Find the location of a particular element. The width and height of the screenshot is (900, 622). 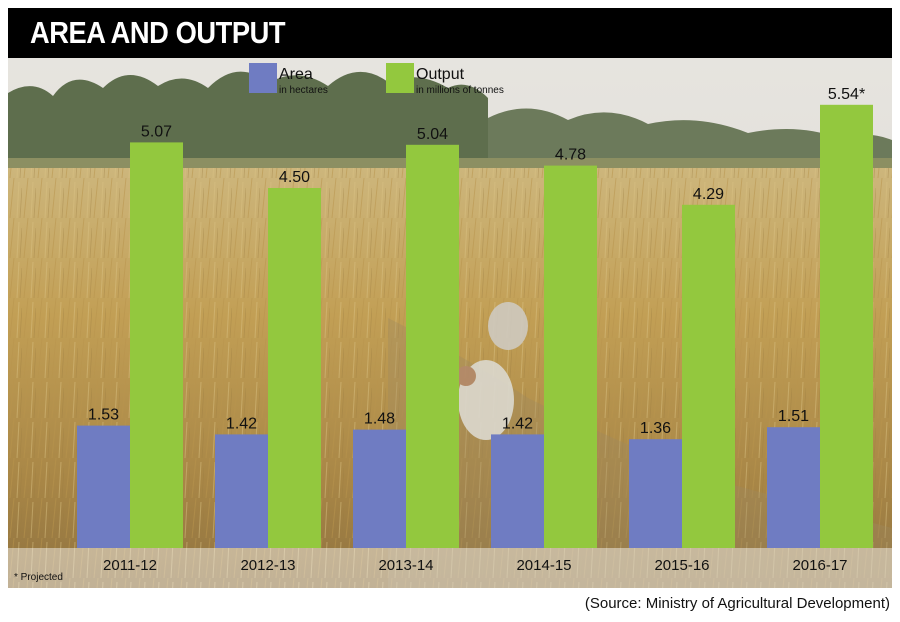

value-label-output-2016-17: 5.54* is located at coordinates (846, 94).